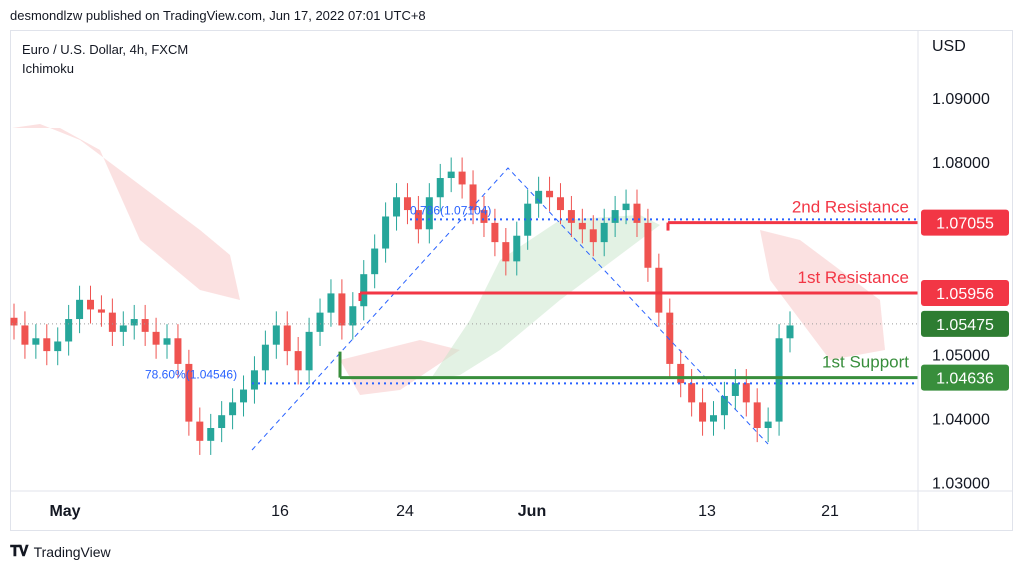 This screenshot has height=573, width=1024. I want to click on brand-name: TradingView, so click(72, 551).